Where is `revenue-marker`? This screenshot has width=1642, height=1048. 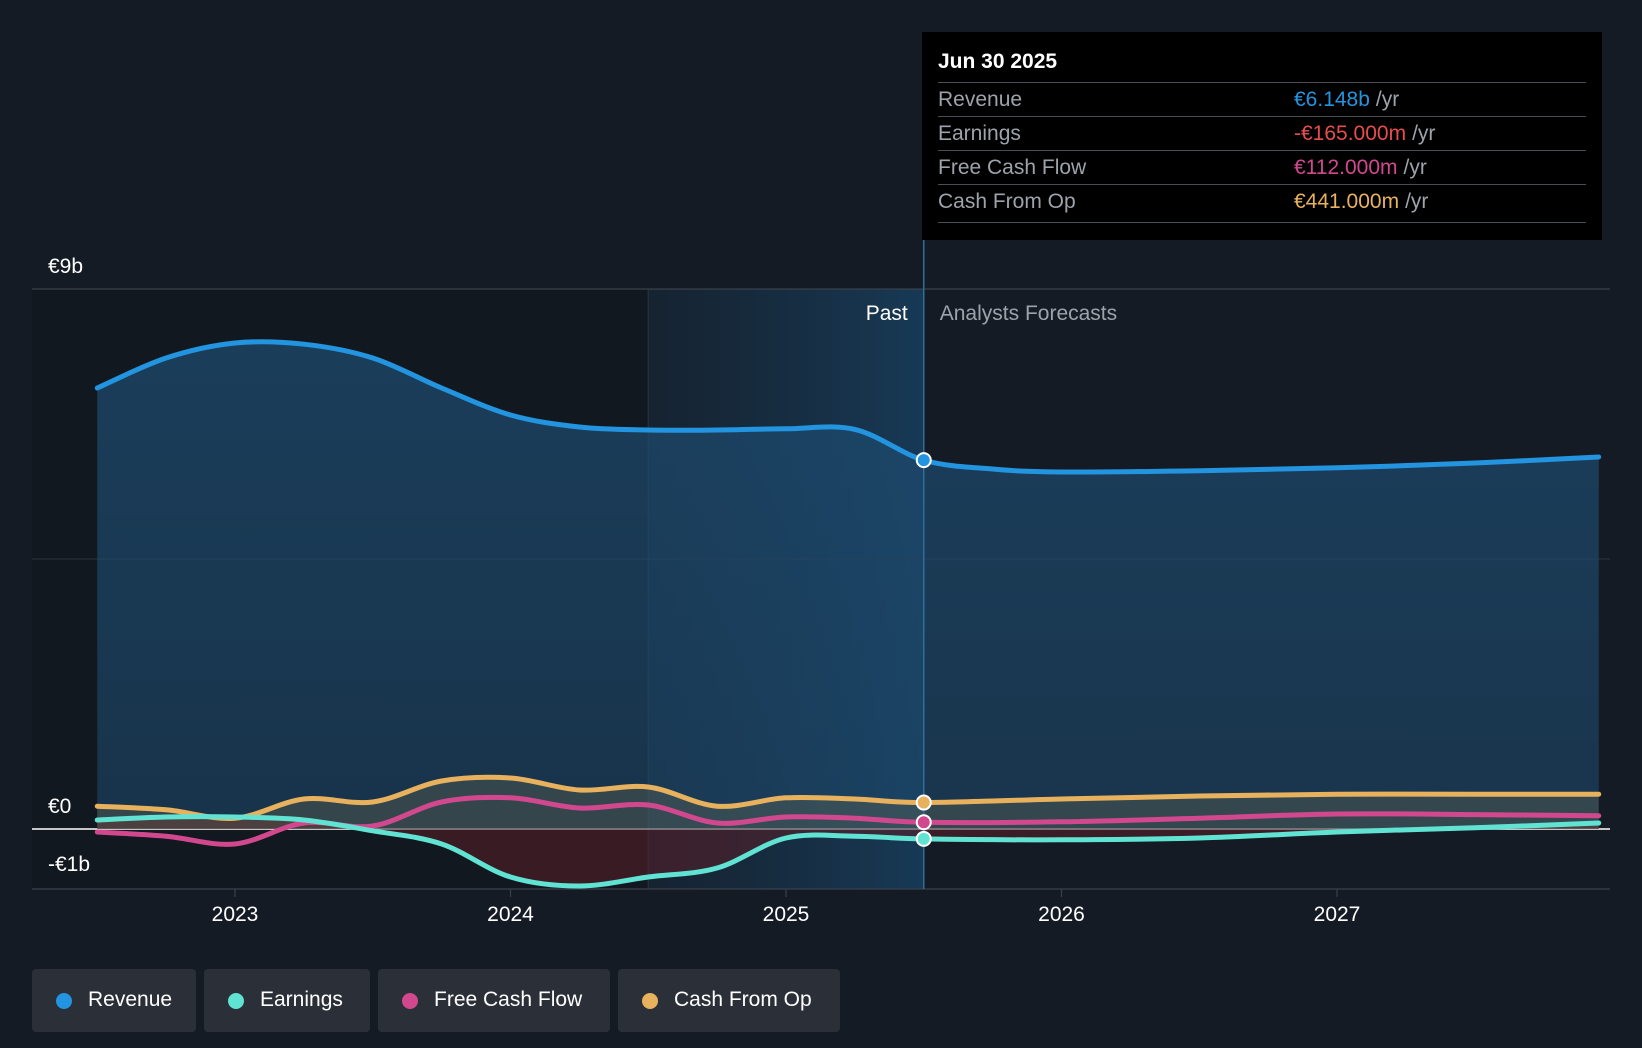 revenue-marker is located at coordinates (923, 460).